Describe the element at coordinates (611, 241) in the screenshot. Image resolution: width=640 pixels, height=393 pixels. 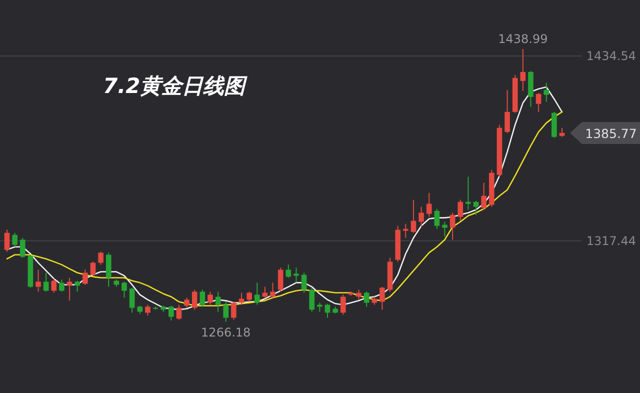
I see `y-tick-label: 1317.44` at that location.